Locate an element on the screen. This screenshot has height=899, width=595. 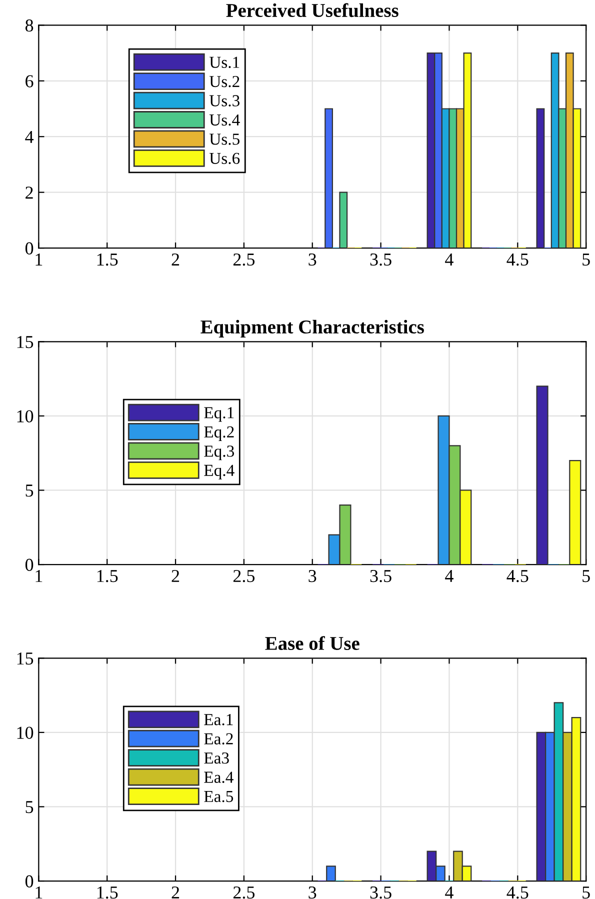
chart-title: Equipment Characteristics is located at coordinates (312, 329).